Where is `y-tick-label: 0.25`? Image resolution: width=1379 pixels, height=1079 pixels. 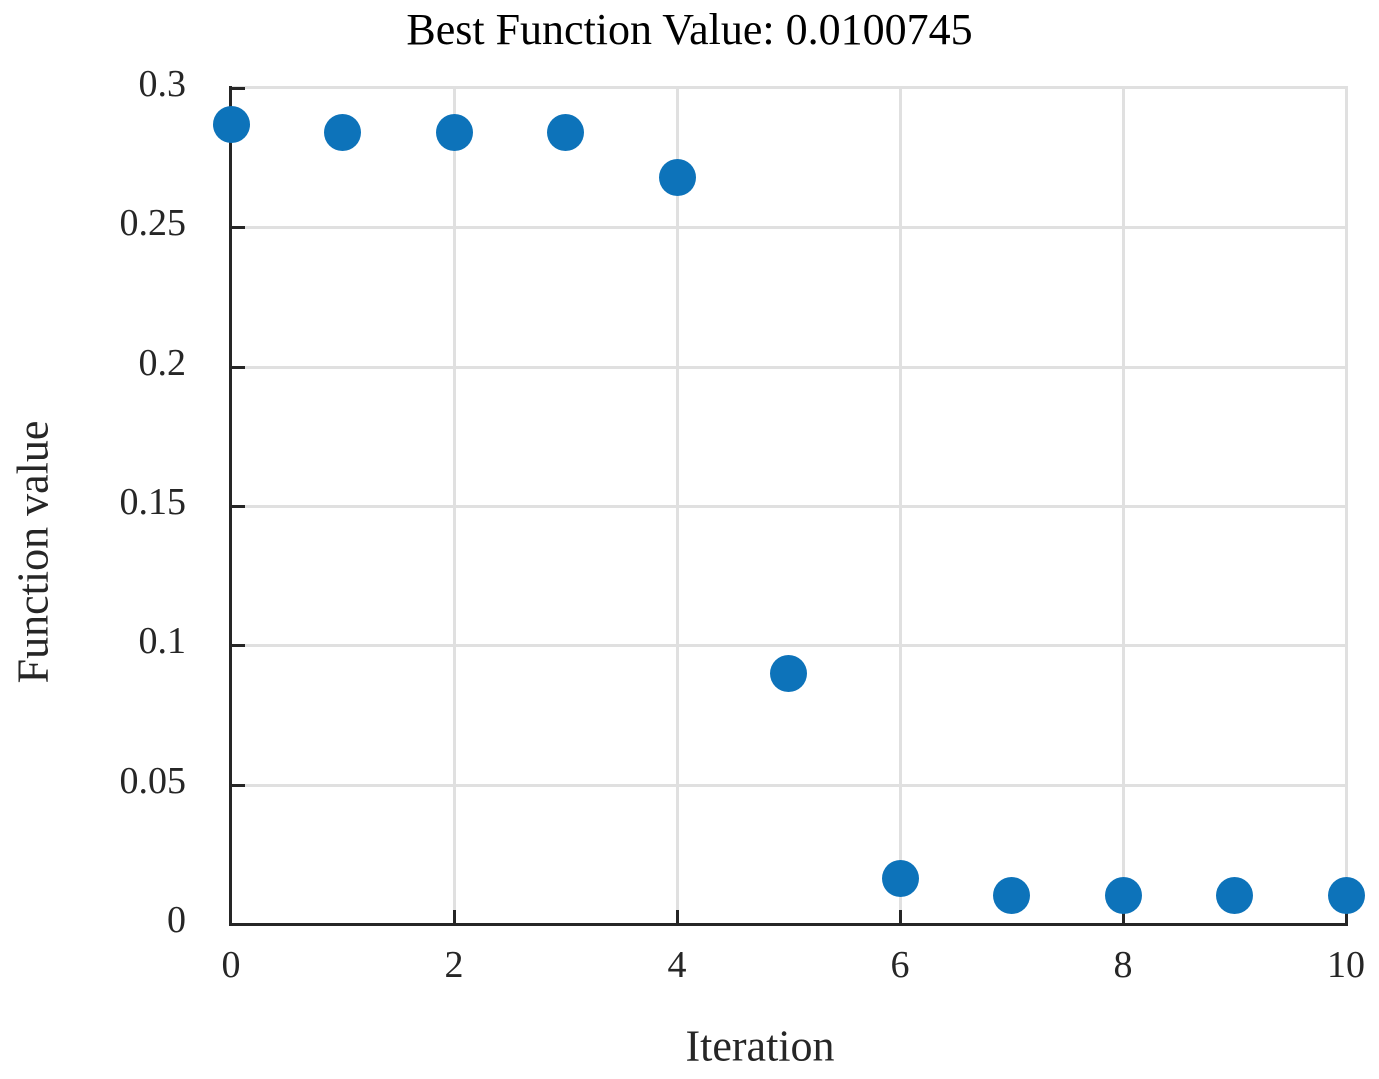
y-tick-label: 0.25 is located at coordinates (153, 223).